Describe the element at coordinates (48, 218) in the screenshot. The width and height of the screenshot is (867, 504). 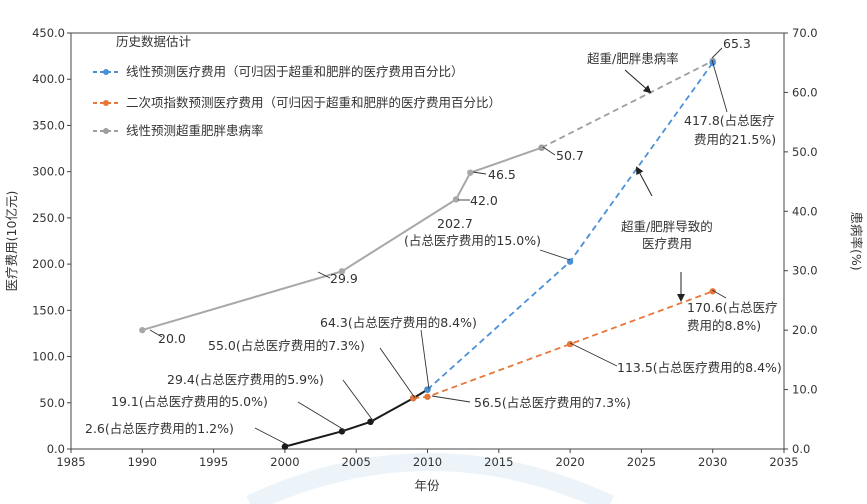
I see `y-left-tick-label: 250.0` at that location.